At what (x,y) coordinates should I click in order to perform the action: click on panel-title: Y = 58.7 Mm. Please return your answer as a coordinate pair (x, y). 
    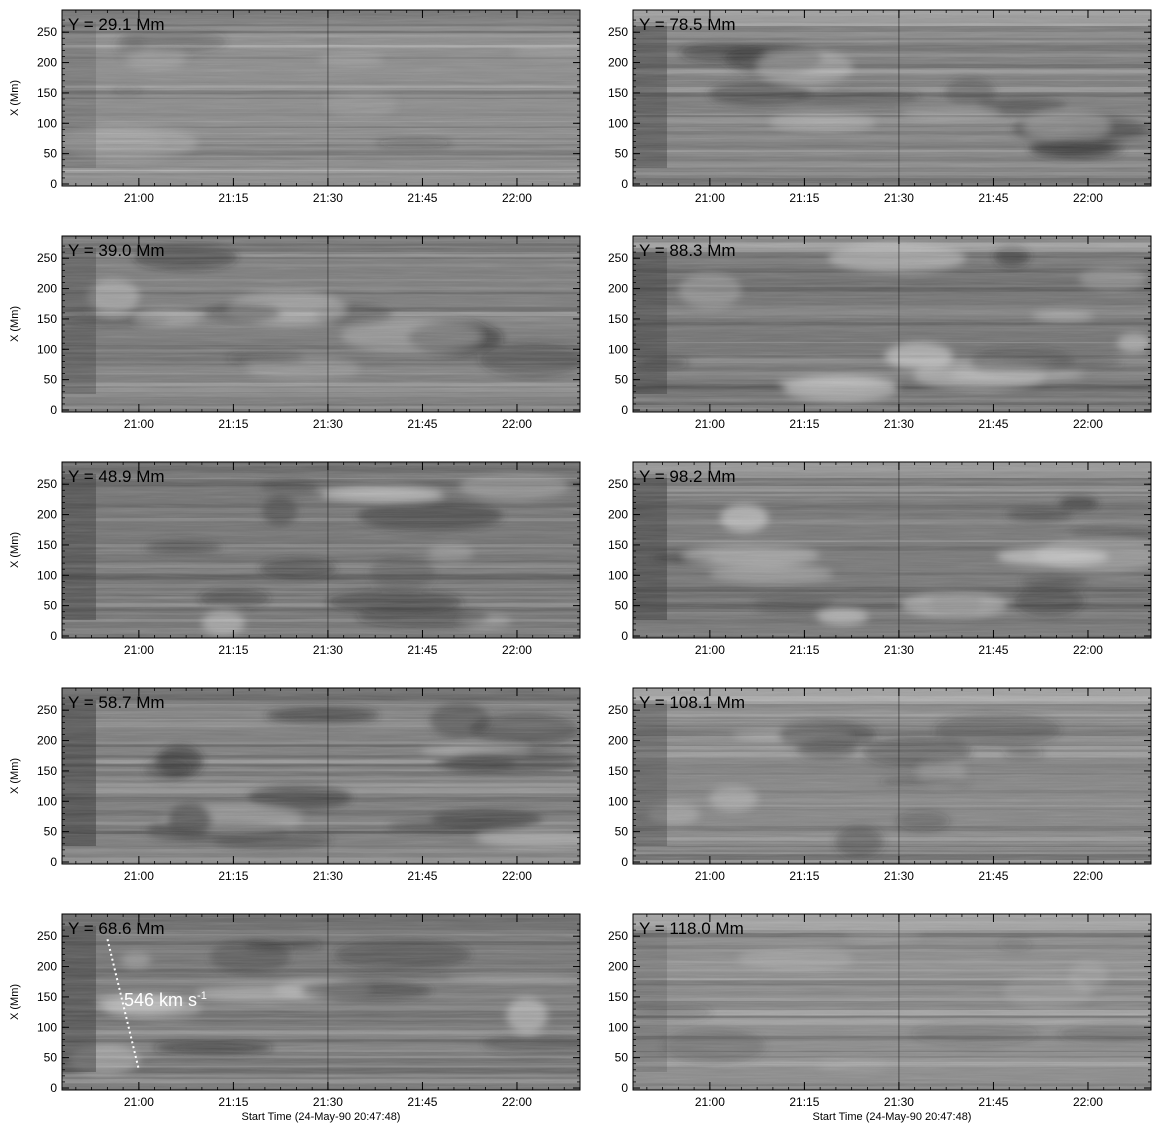
    Looking at the image, I should click on (116, 702).